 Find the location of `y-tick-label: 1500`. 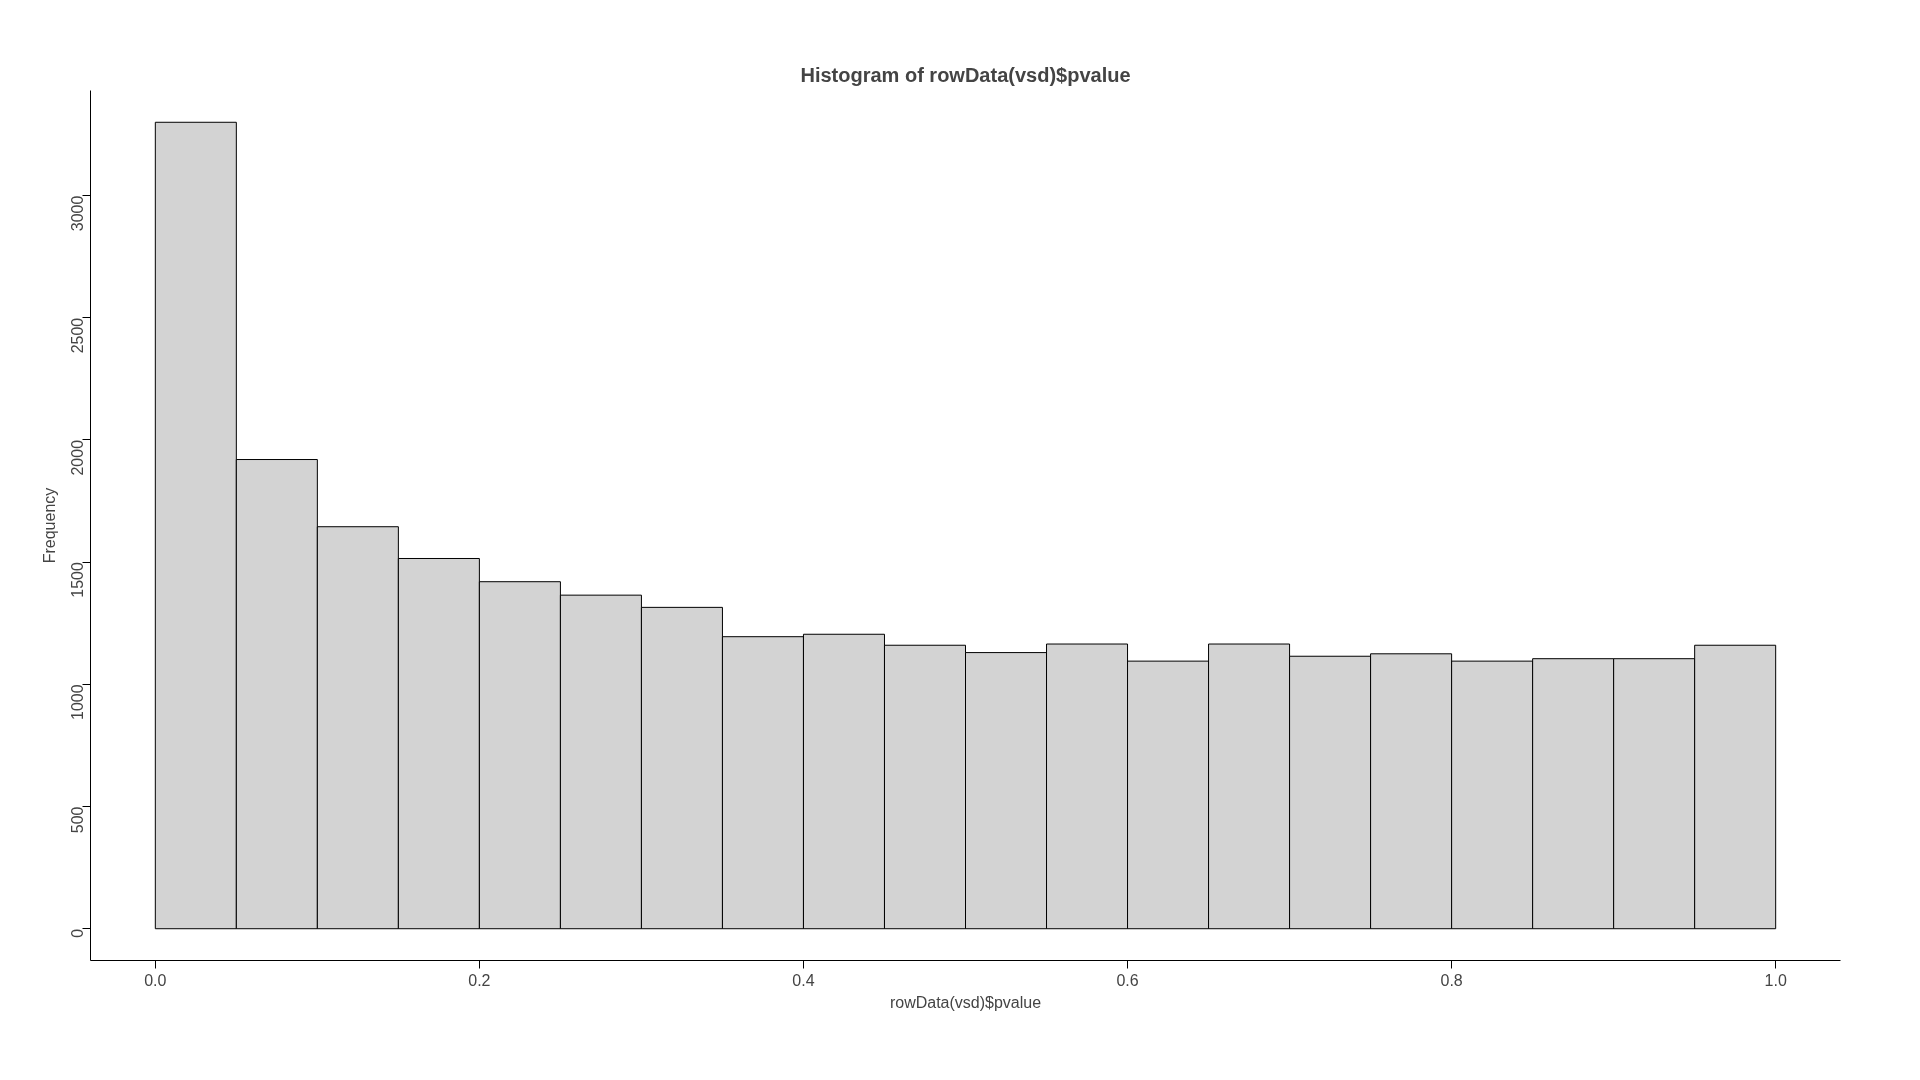

y-tick-label: 1500 is located at coordinates (78, 580).